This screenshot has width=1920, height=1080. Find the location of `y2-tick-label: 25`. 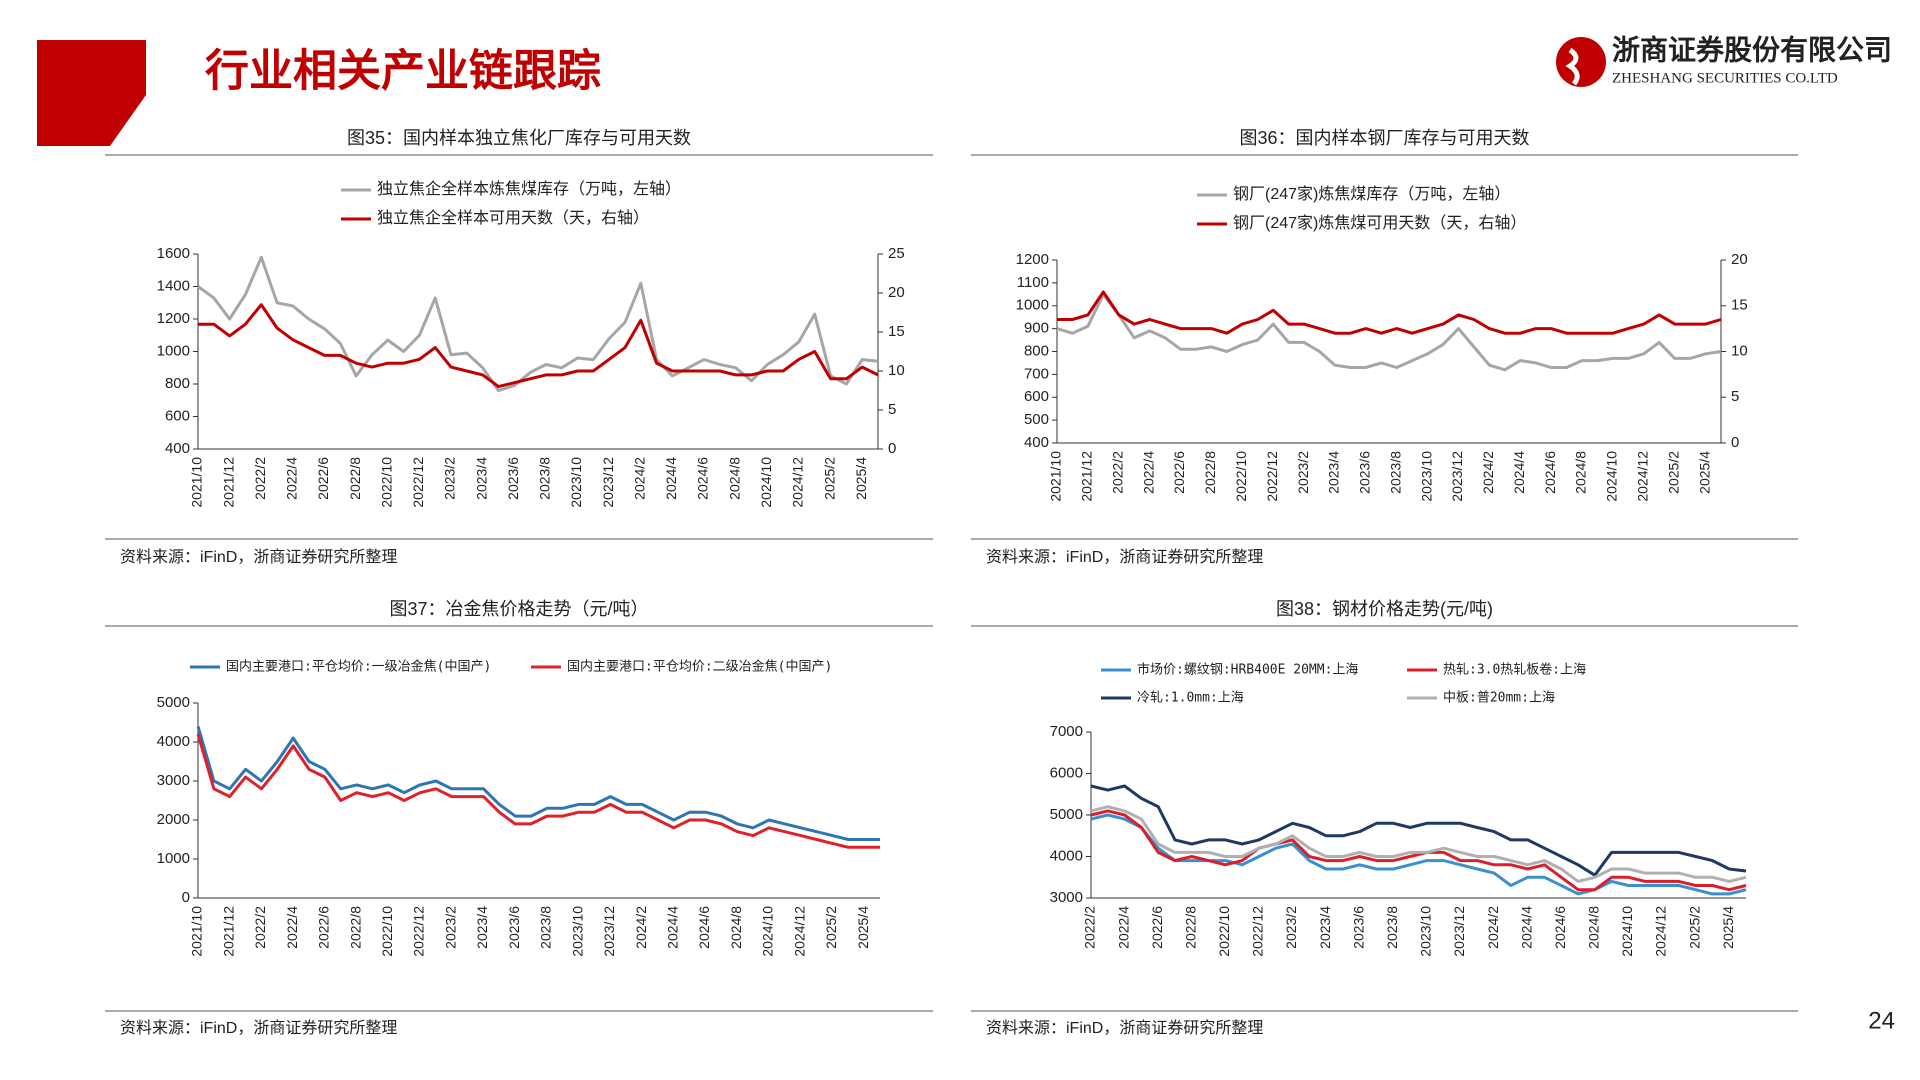

y2-tick-label: 25 is located at coordinates (896, 253).